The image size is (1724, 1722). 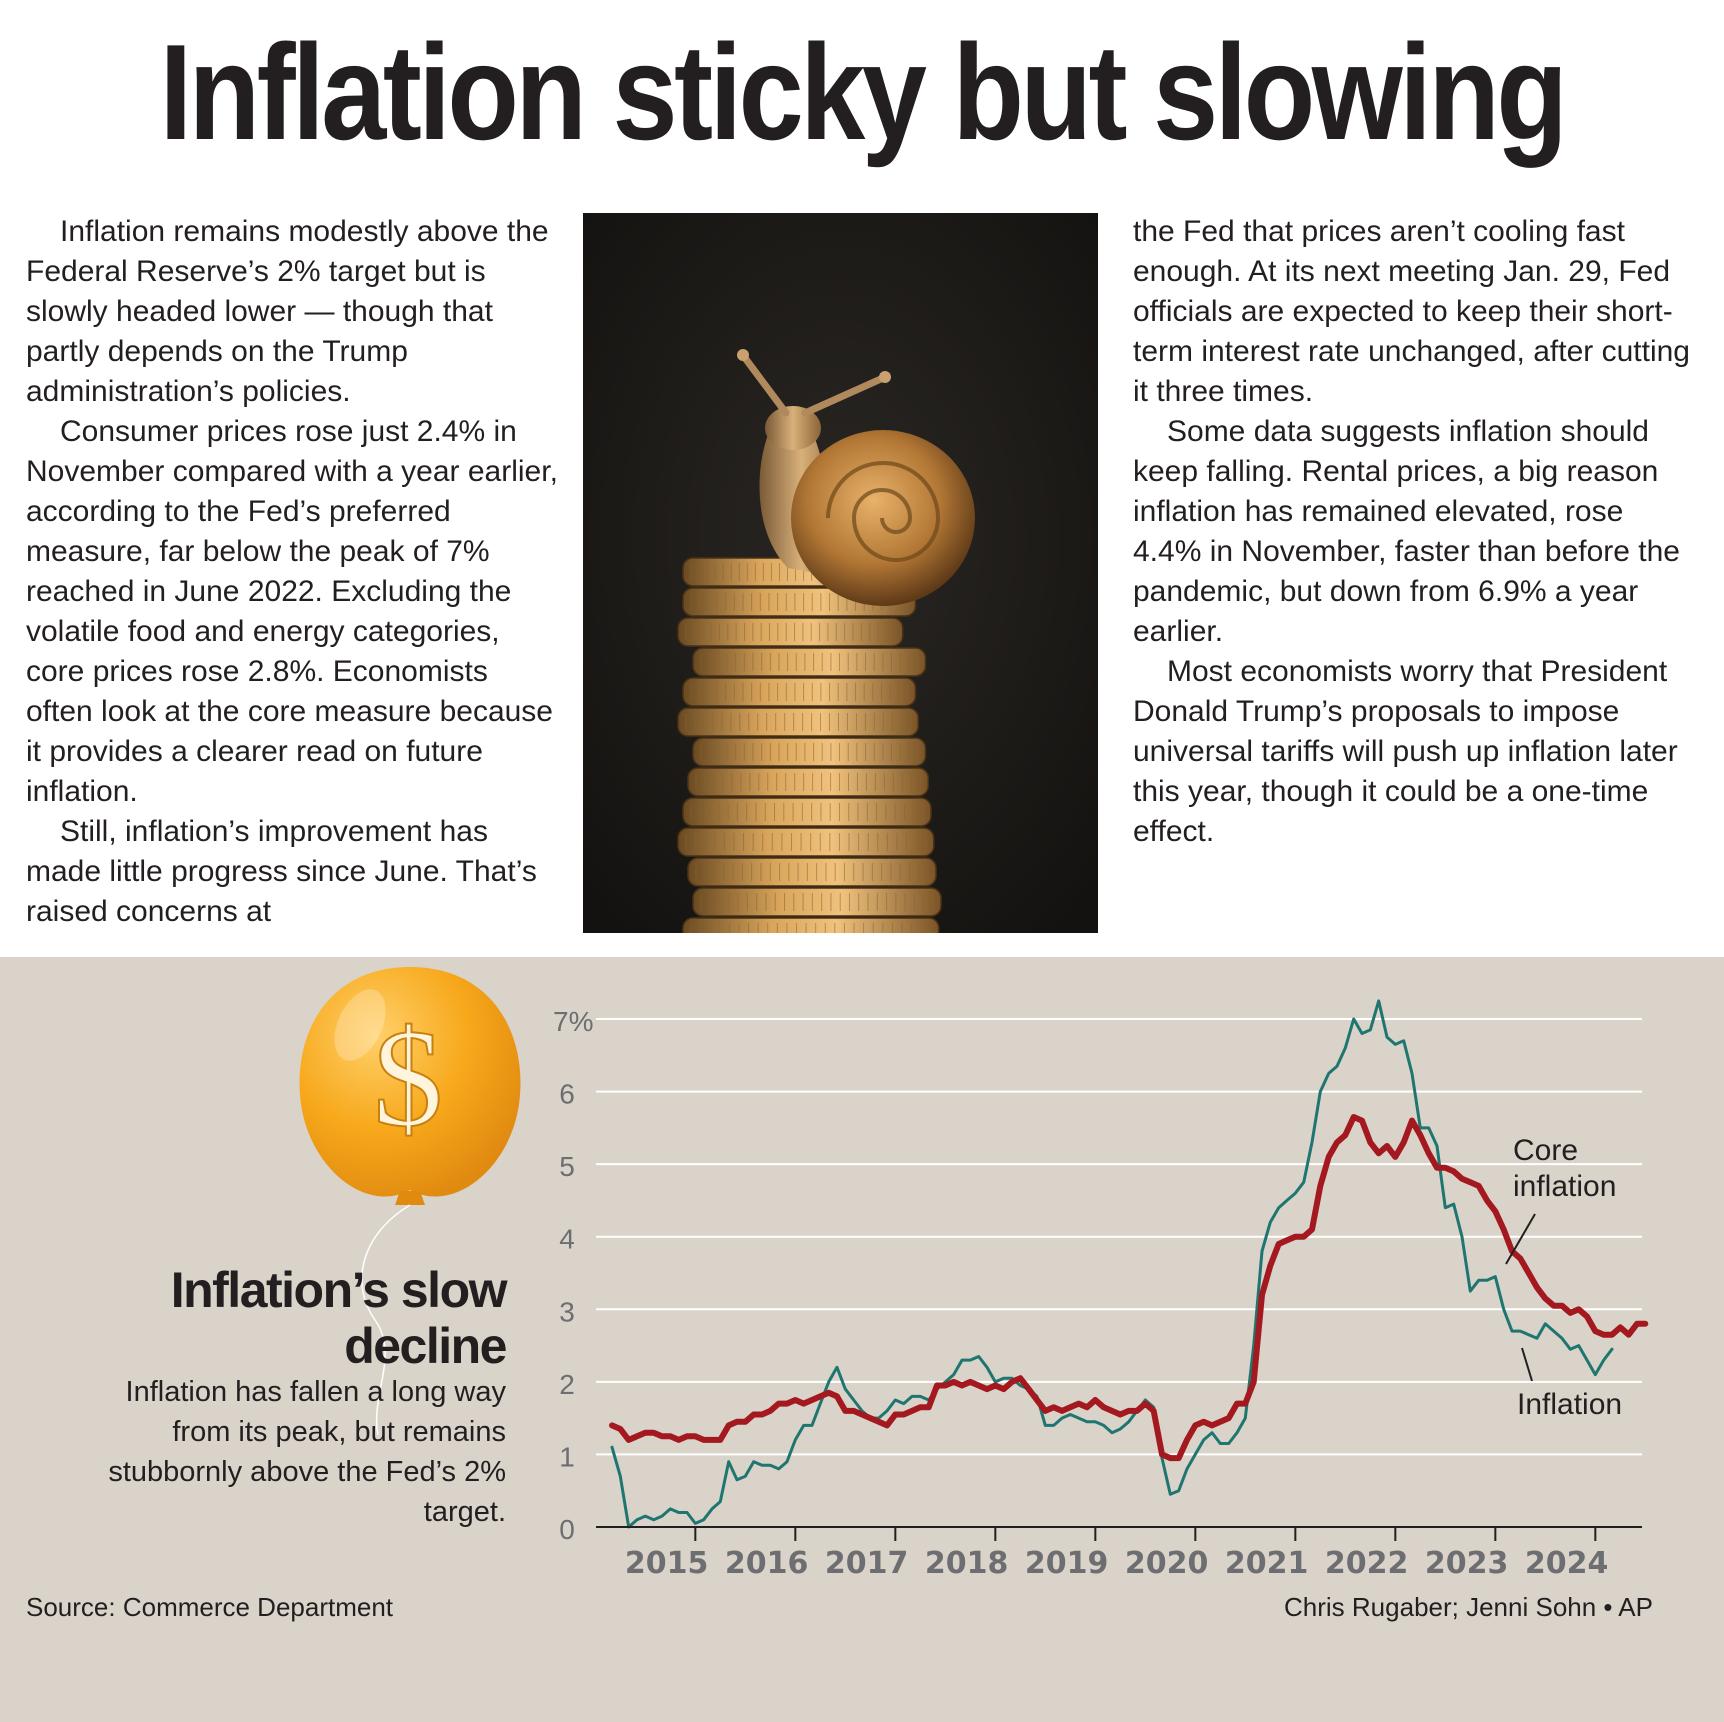 What do you see at coordinates (567, 1384) in the screenshot?
I see `y-tick-label: 2` at bounding box center [567, 1384].